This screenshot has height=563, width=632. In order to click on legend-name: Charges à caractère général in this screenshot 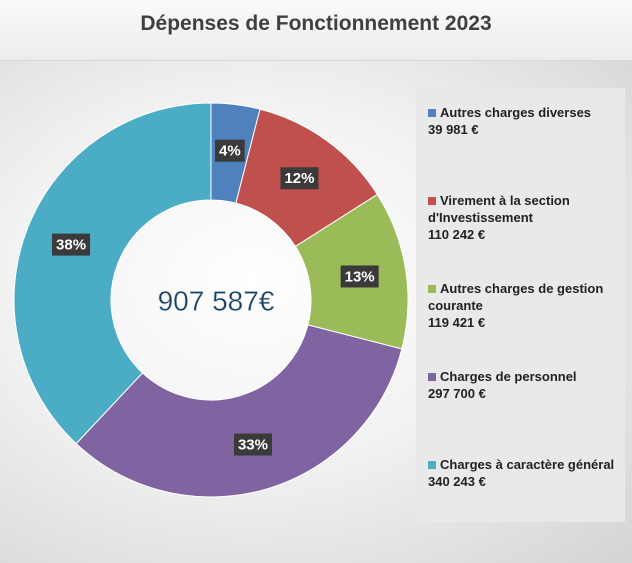, I will do `click(527, 464)`.